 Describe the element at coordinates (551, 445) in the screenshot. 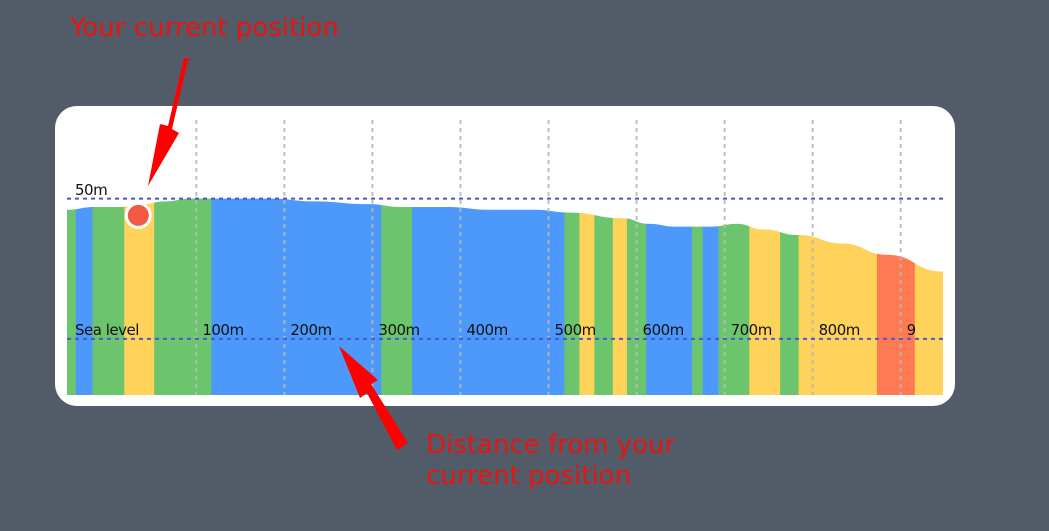

I see `distance-annotation-line-1: Distance from your` at that location.